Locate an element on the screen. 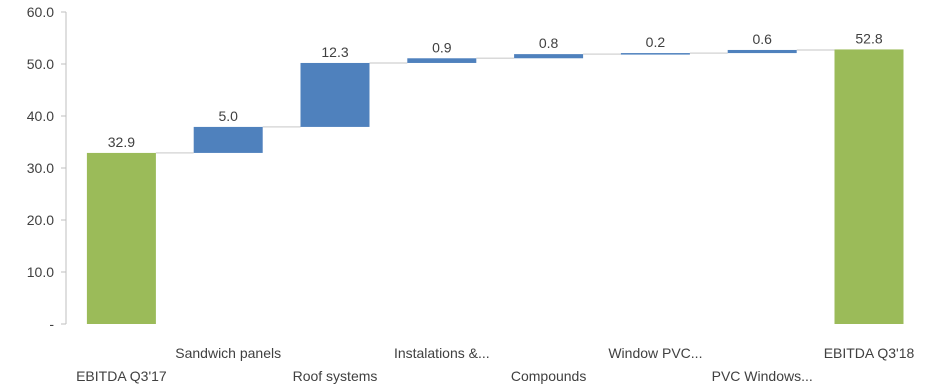  y-tick-label: 10.0 is located at coordinates (40, 272).